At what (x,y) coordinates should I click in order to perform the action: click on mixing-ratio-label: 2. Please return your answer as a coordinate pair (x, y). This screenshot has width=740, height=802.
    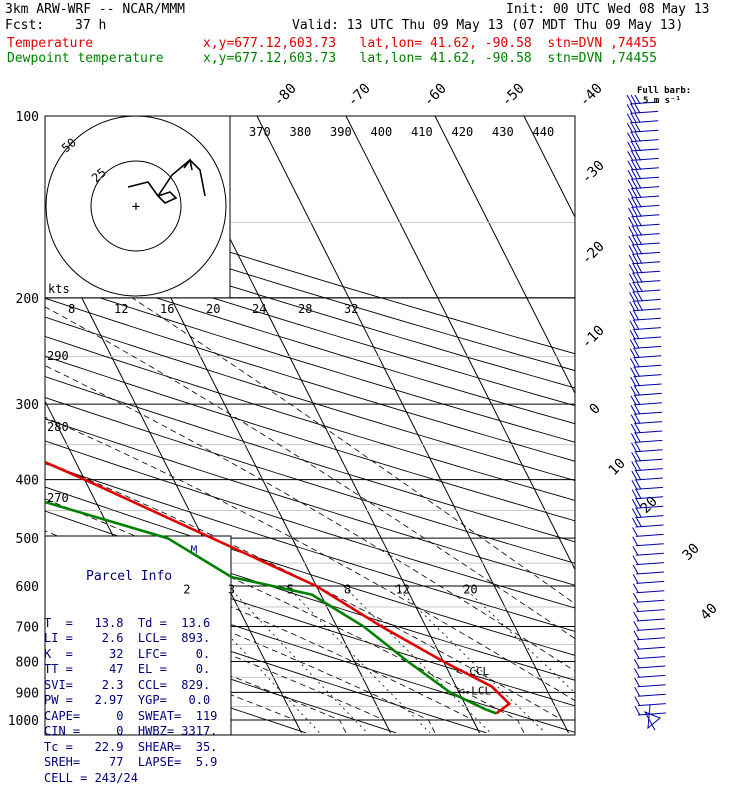
    Looking at the image, I should click on (186, 589).